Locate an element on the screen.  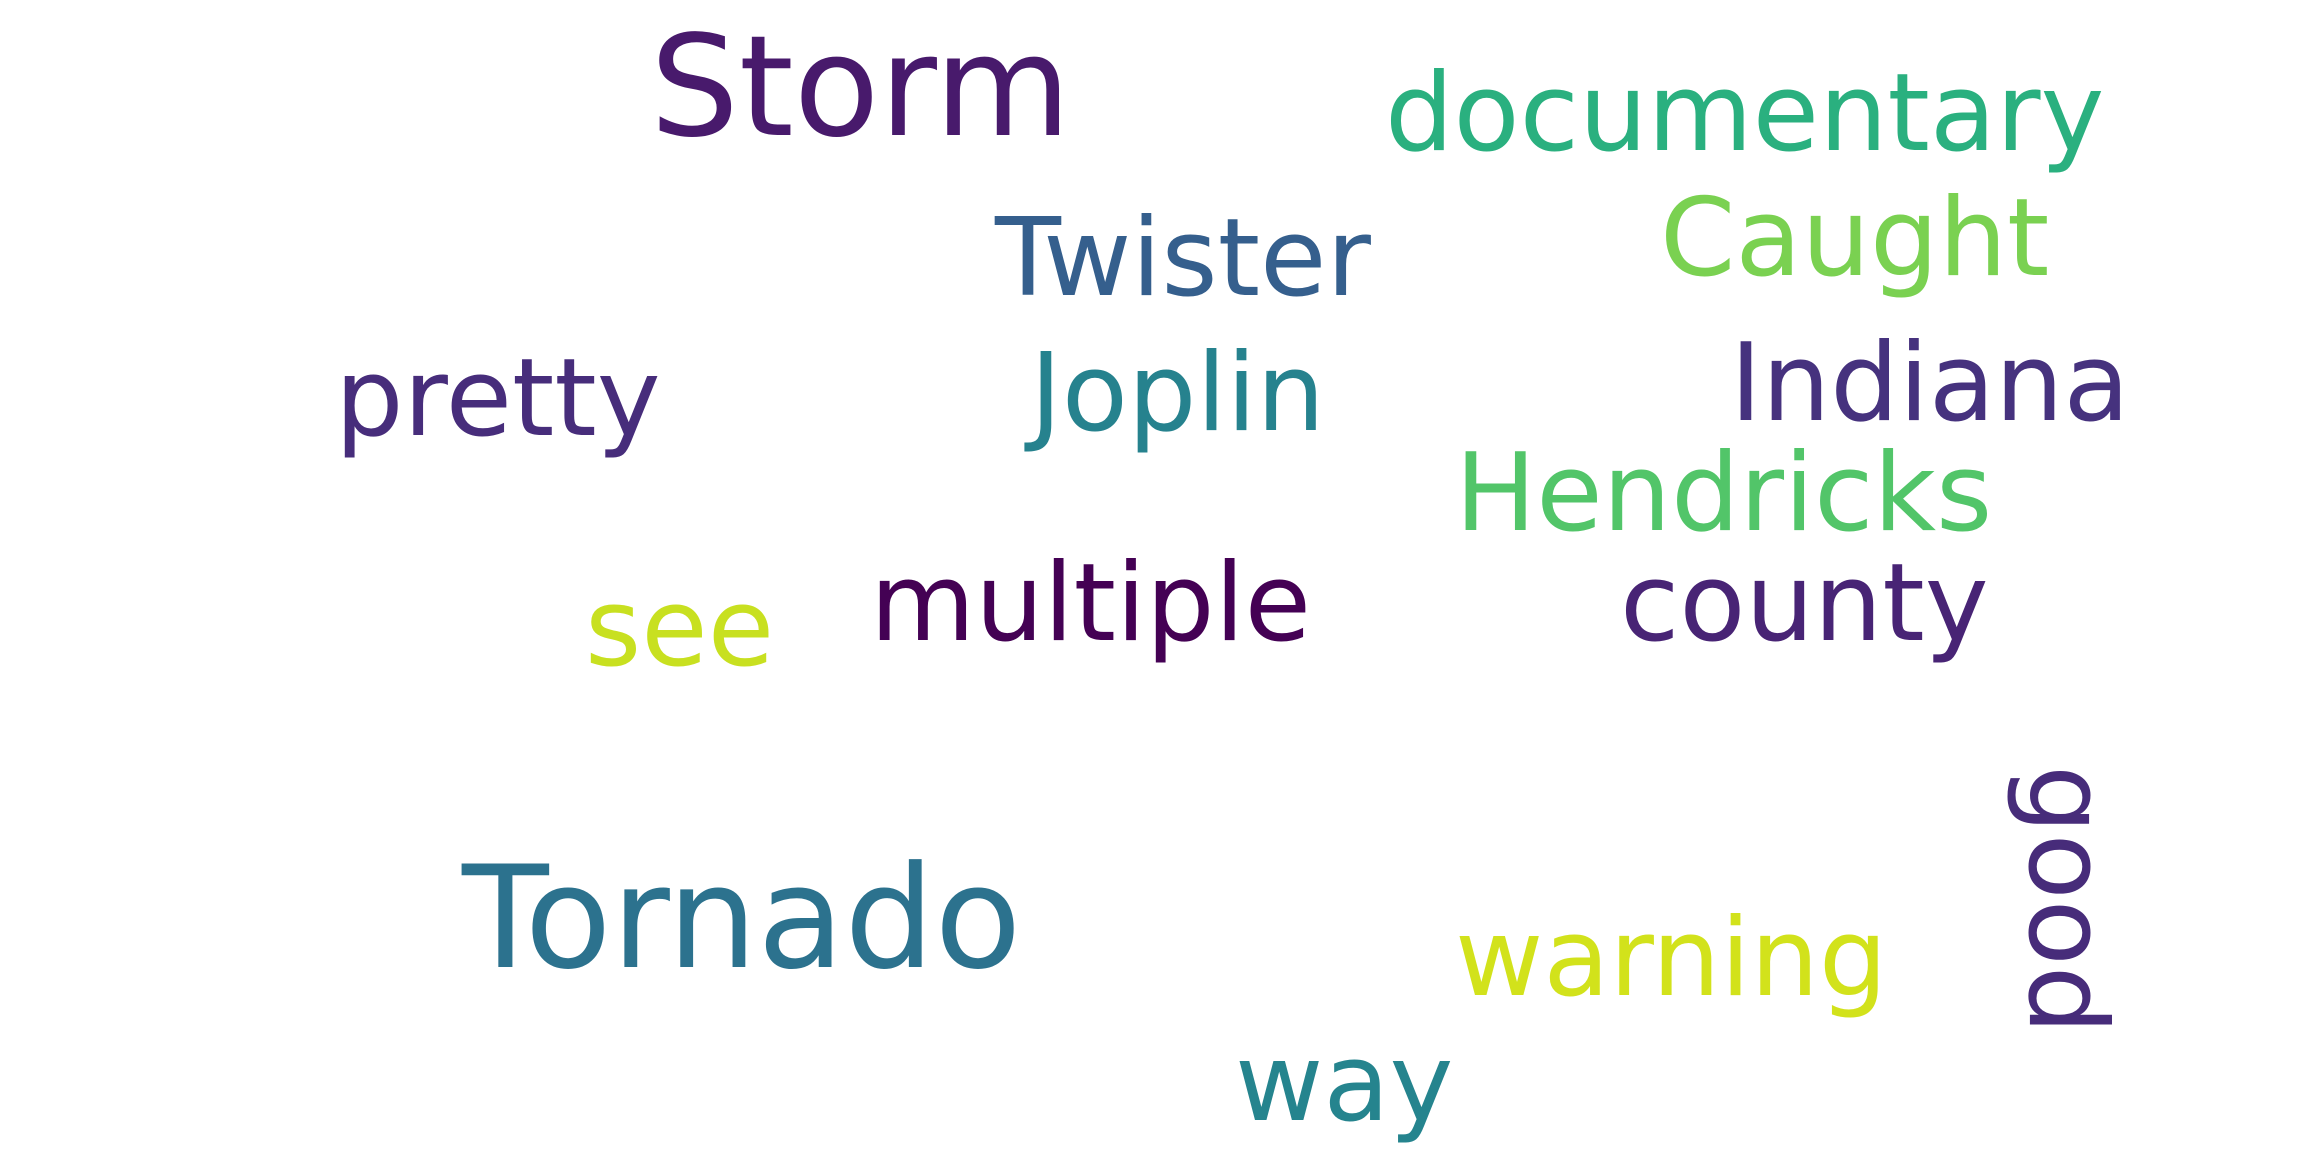
word-way: way is located at coordinates (1344, 1083).